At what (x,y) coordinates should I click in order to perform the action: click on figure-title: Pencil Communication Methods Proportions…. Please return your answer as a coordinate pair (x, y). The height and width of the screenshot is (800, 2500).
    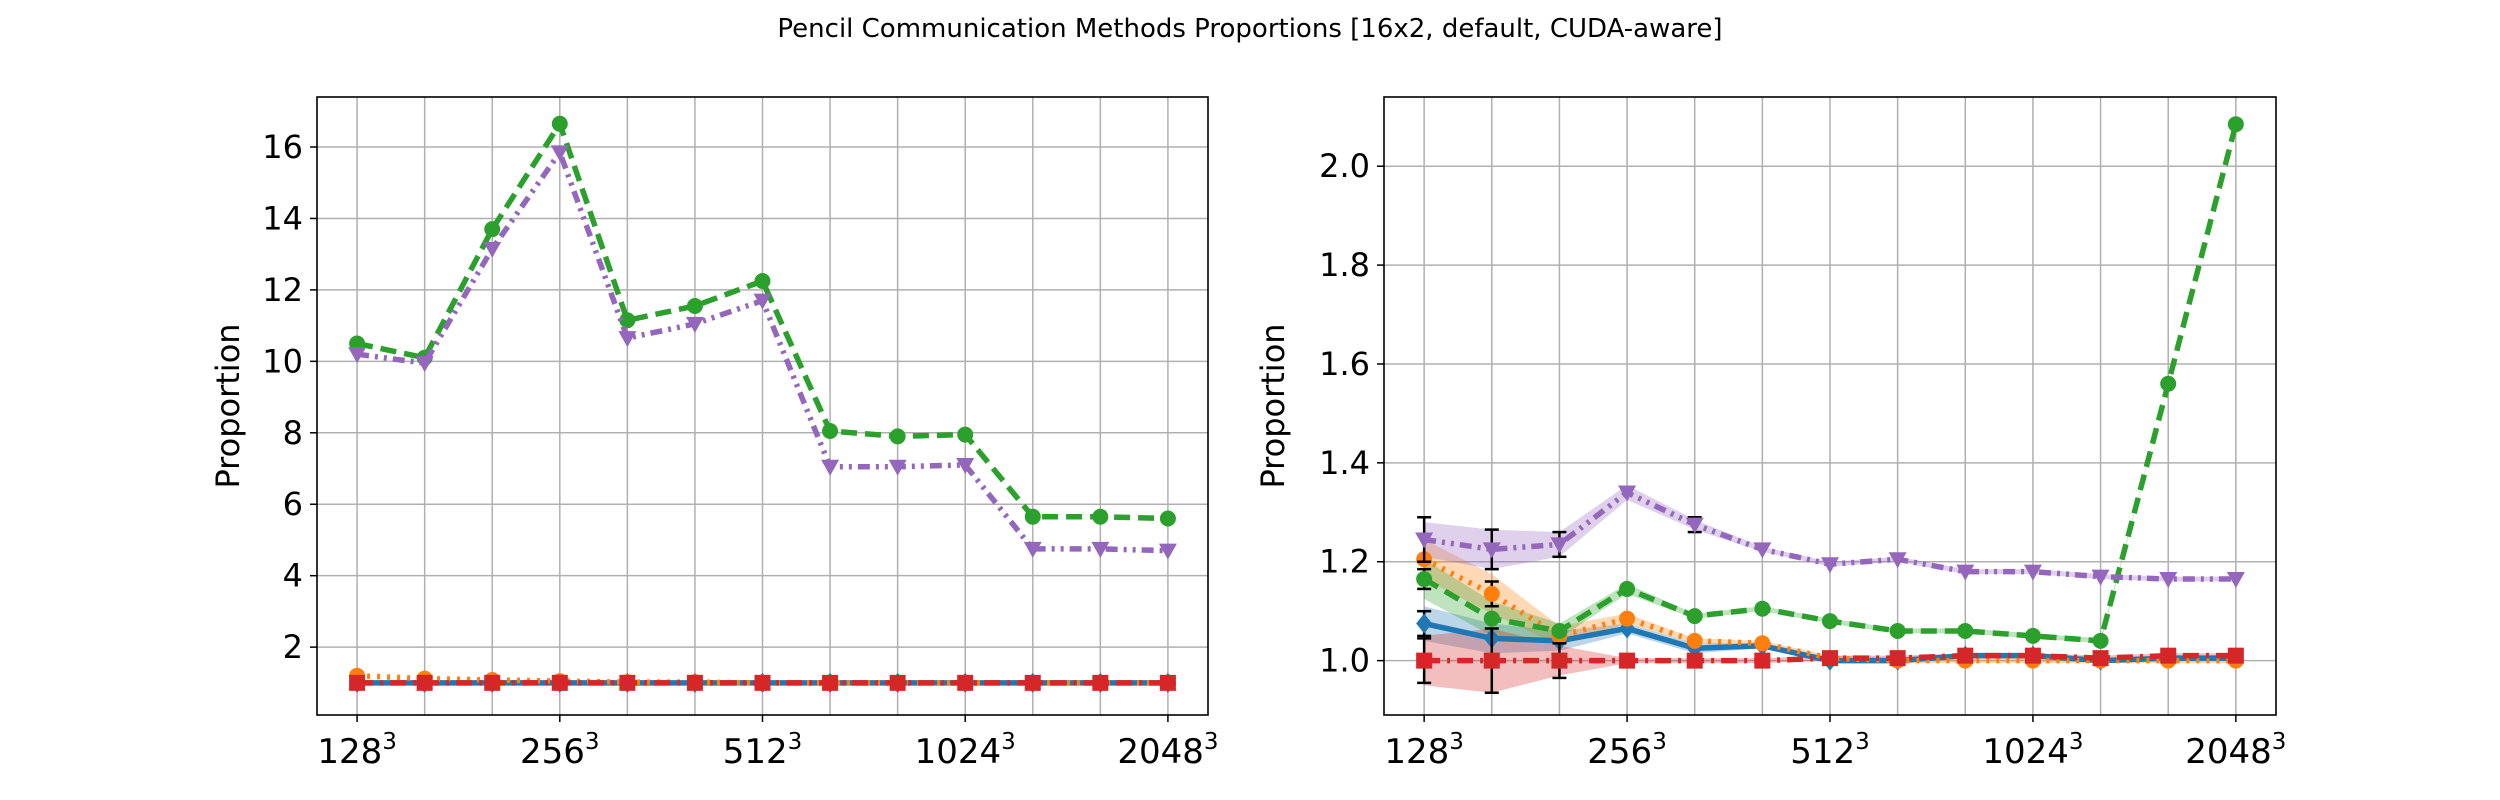
    Looking at the image, I should click on (1250, 29).